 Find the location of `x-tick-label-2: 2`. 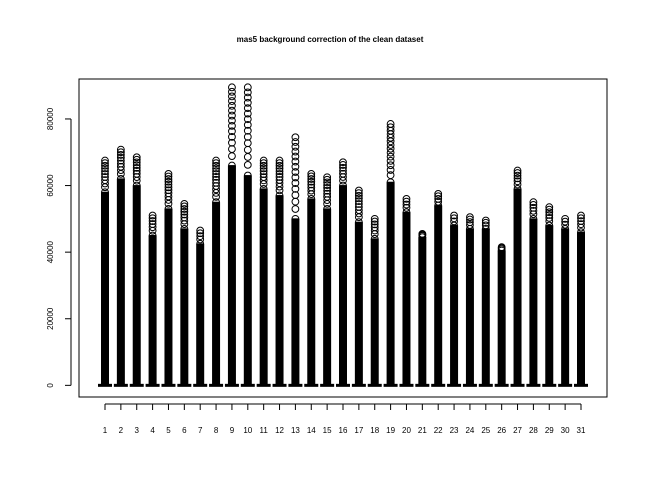

x-tick-label-2: 2 is located at coordinates (121, 430).